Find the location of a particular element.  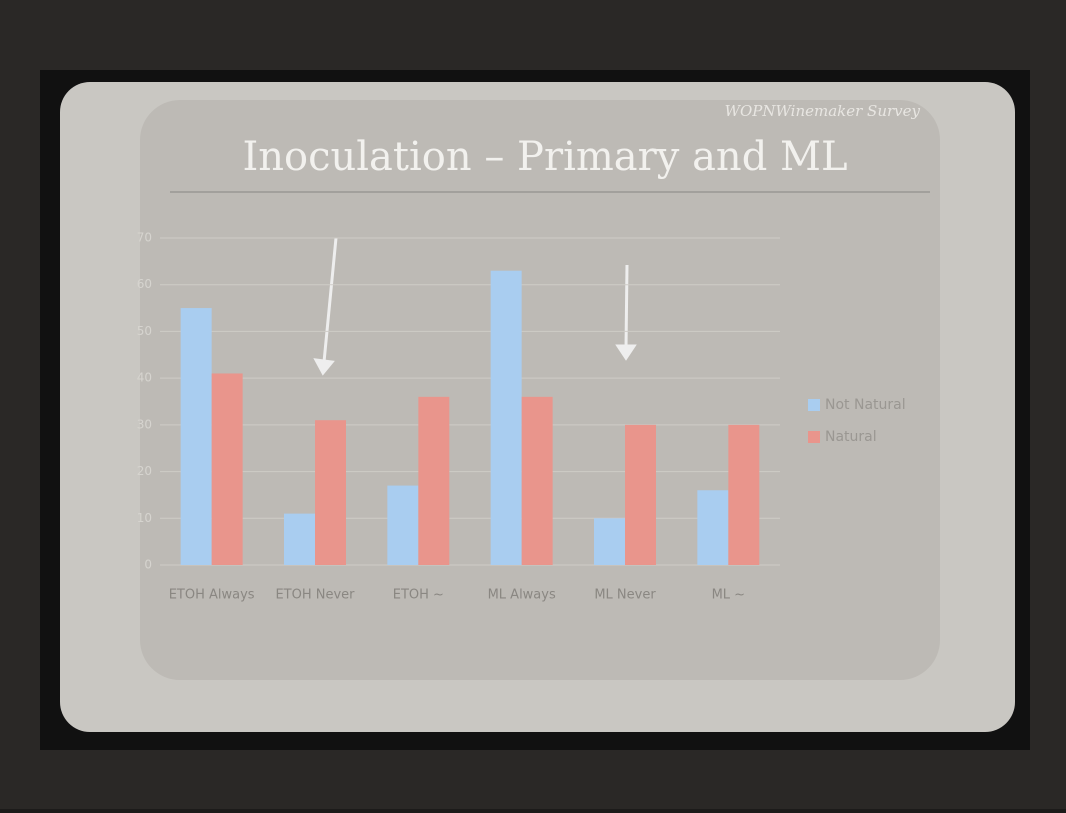

y-tick-label: 60 is located at coordinates (144, 284).